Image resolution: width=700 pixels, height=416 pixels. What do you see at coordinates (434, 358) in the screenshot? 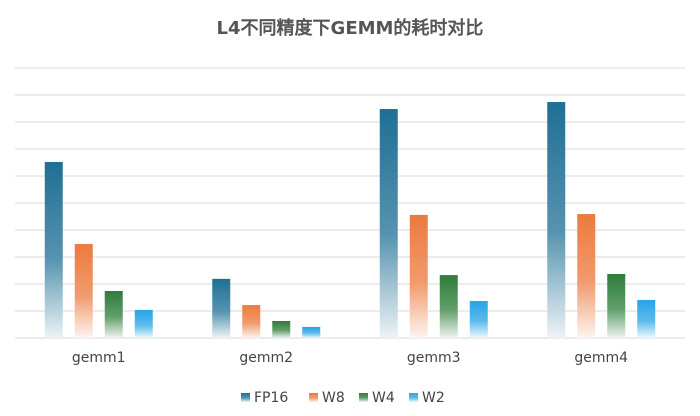
I see `x-tick-label: gemm3` at bounding box center [434, 358].